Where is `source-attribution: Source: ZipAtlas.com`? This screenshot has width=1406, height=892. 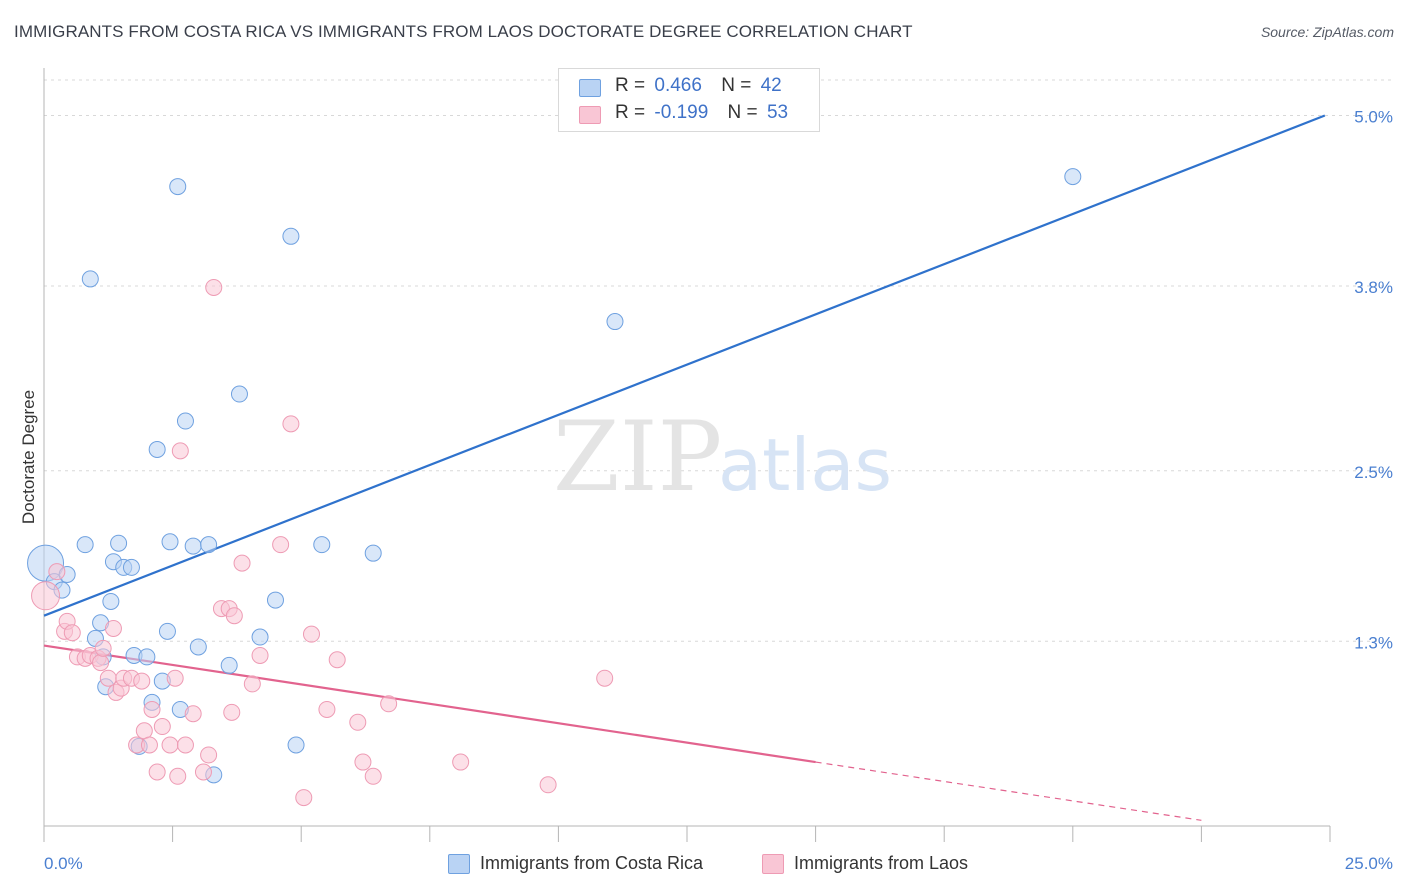
source-attribution: Source: ZipAtlas.com is located at coordinates (1327, 32).